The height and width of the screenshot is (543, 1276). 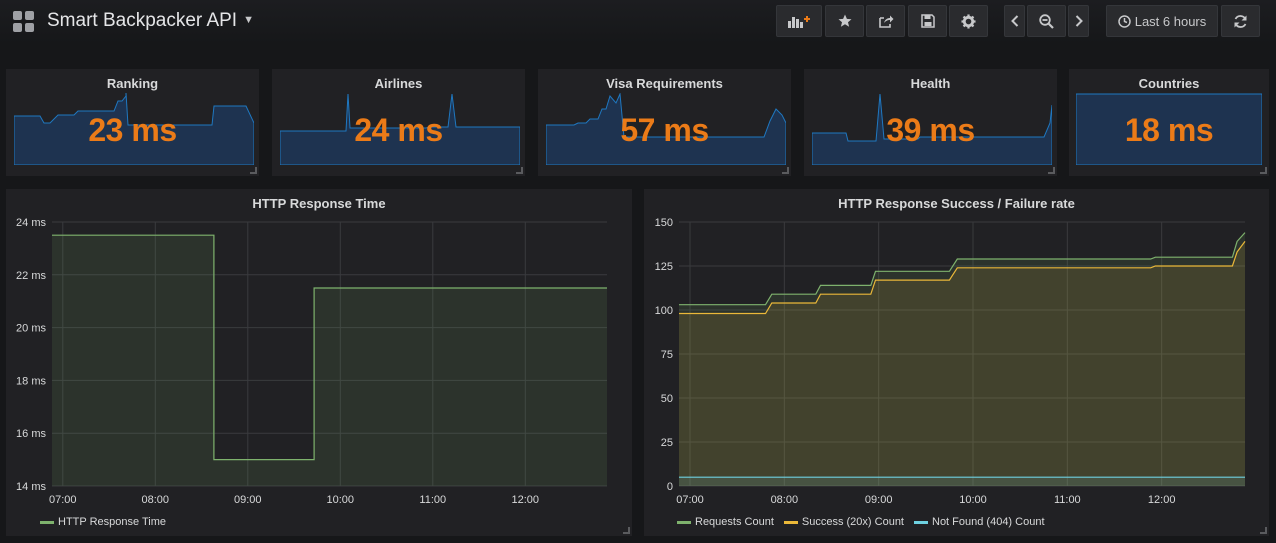 What do you see at coordinates (319, 203) in the screenshot?
I see `panel-title: HTTP Response Time` at bounding box center [319, 203].